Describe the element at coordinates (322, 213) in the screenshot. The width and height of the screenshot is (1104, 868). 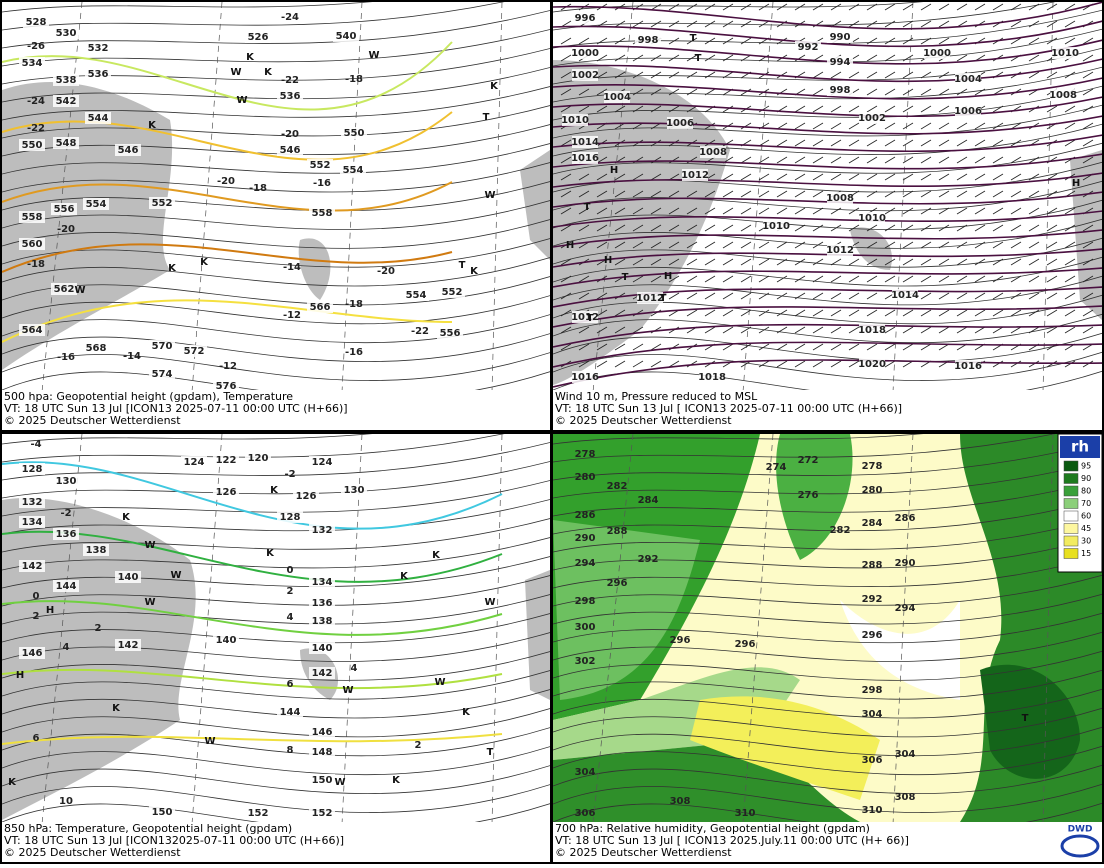
I see `height-label: 558` at that location.